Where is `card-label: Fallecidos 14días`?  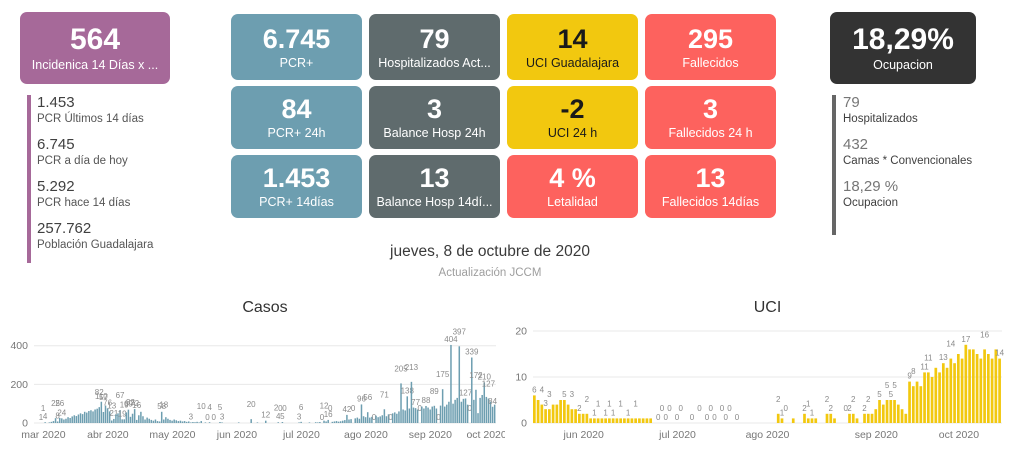
card-label: Fallecidos 14días is located at coordinates (710, 202).